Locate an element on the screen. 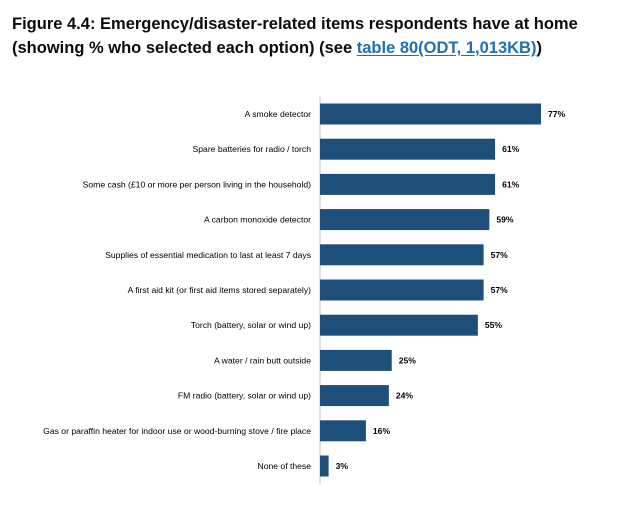 The height and width of the screenshot is (520, 634). category-label: Spare batteries for radio / torch is located at coordinates (252, 149).